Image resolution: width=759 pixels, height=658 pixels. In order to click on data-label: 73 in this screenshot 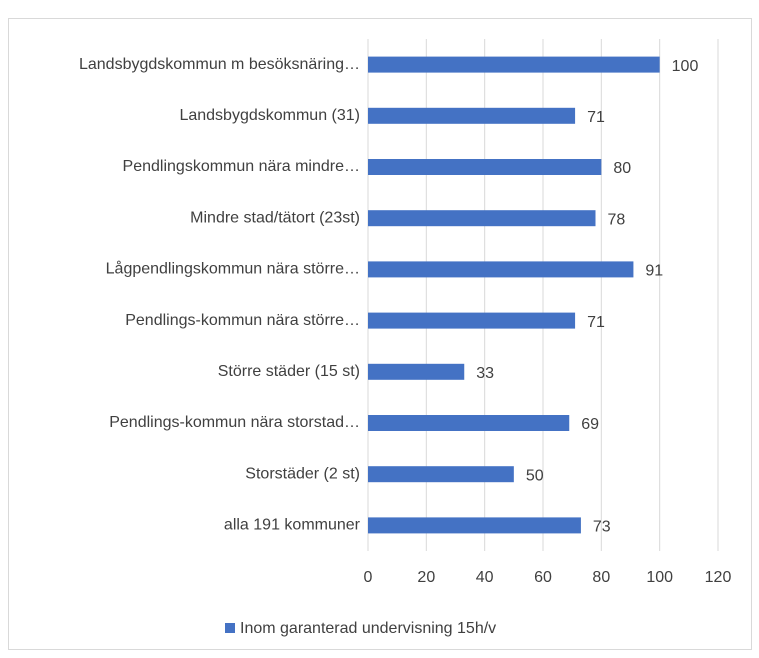, I will do `click(602, 527)`.